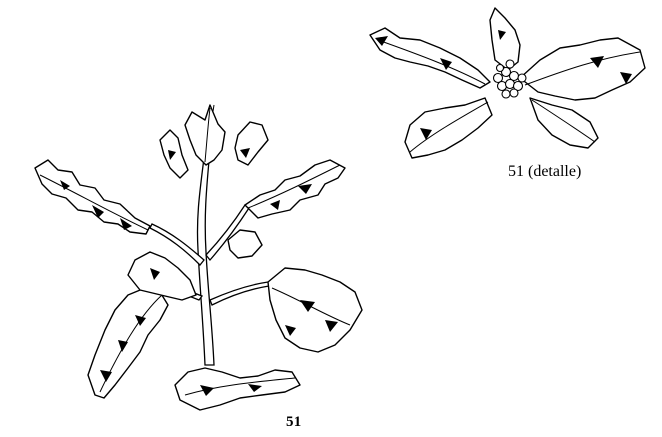 The image size is (662, 437). Describe the element at coordinates (509, 79) in the screenshot. I see `detail-flower-buds` at that location.